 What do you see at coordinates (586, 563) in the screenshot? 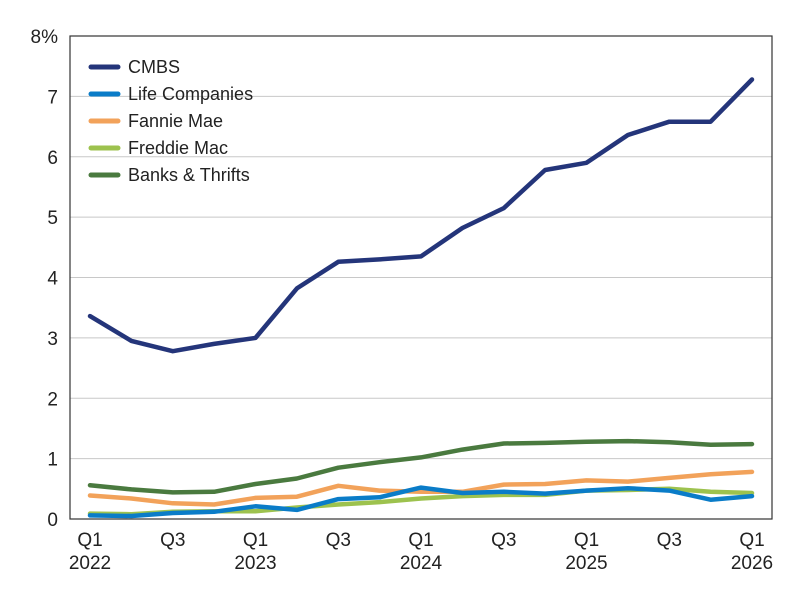
I see `x-tick-year-label: 2025` at bounding box center [586, 563].